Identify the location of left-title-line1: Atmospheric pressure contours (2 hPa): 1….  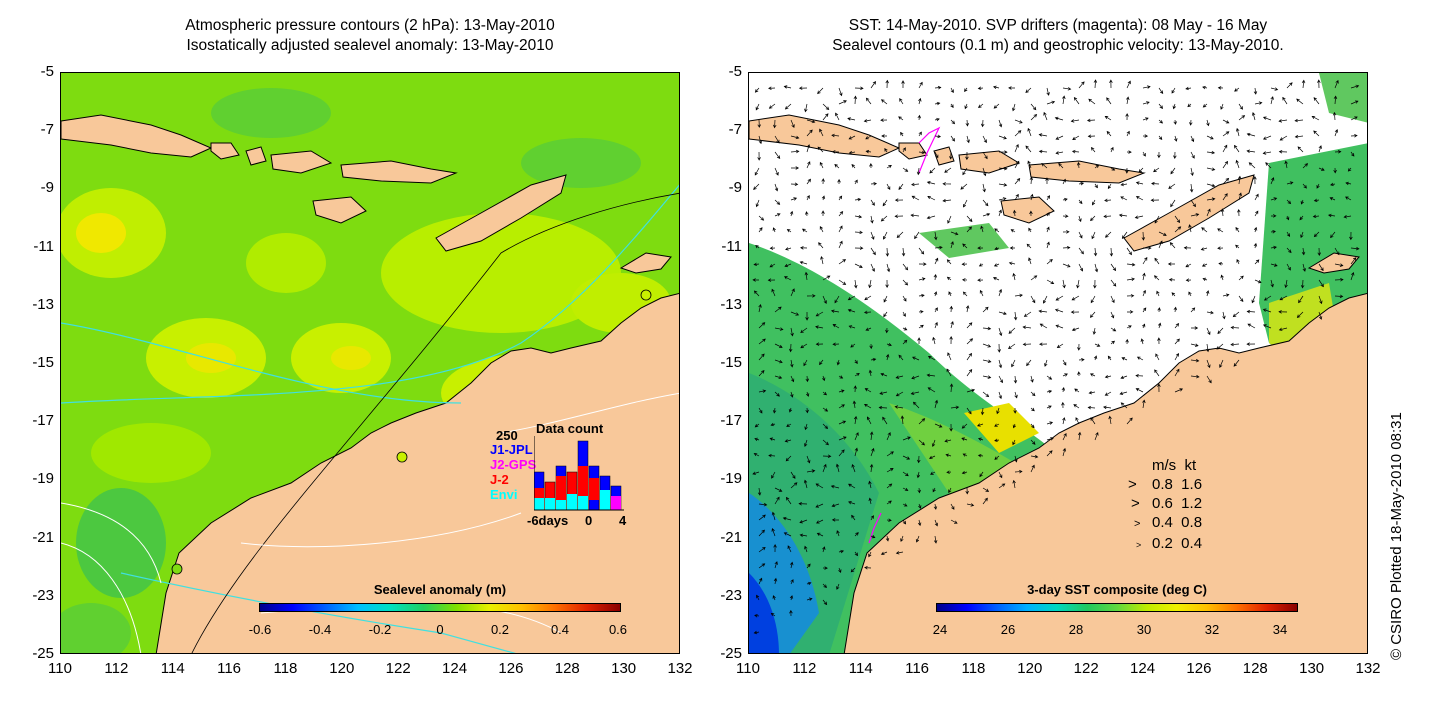
(370, 25).